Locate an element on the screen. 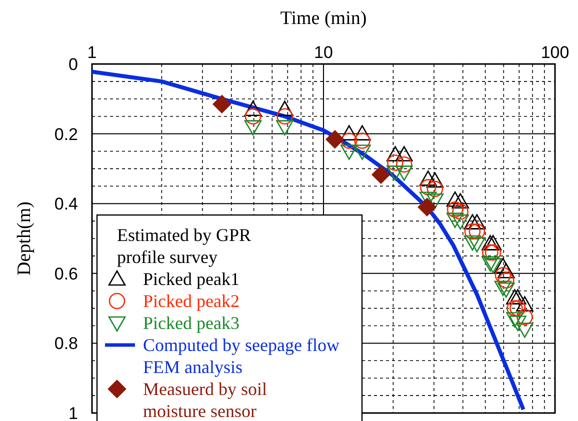 The width and height of the screenshot is (578, 421). legend-label: Picked peak3 is located at coordinates (191, 323).